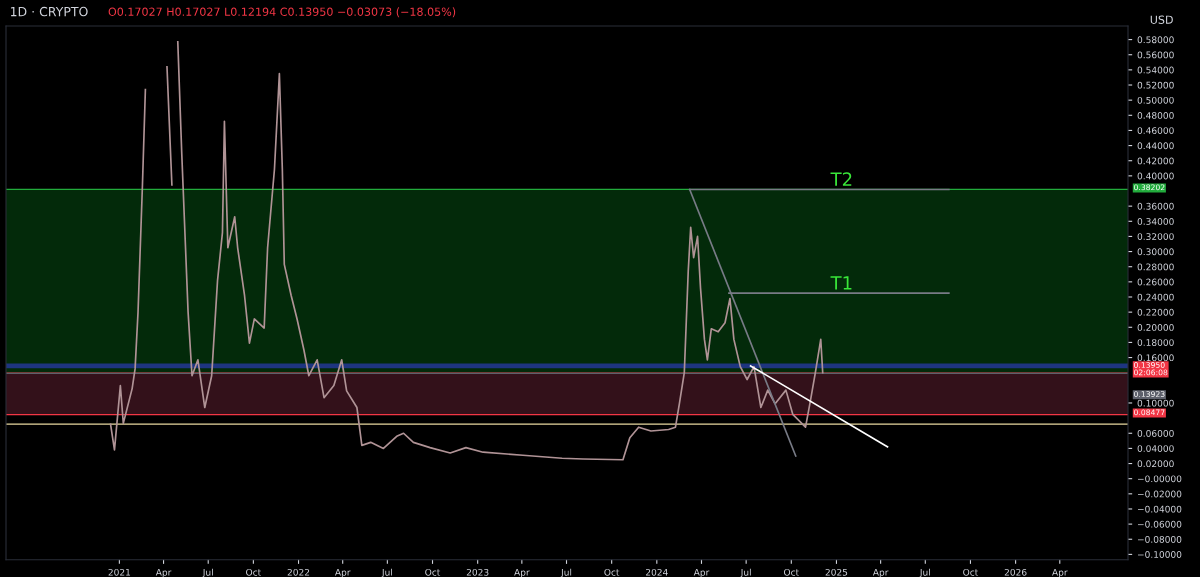 The image size is (1200, 577). I want to click on y-tick-label: 0.24000, so click(1155, 297).